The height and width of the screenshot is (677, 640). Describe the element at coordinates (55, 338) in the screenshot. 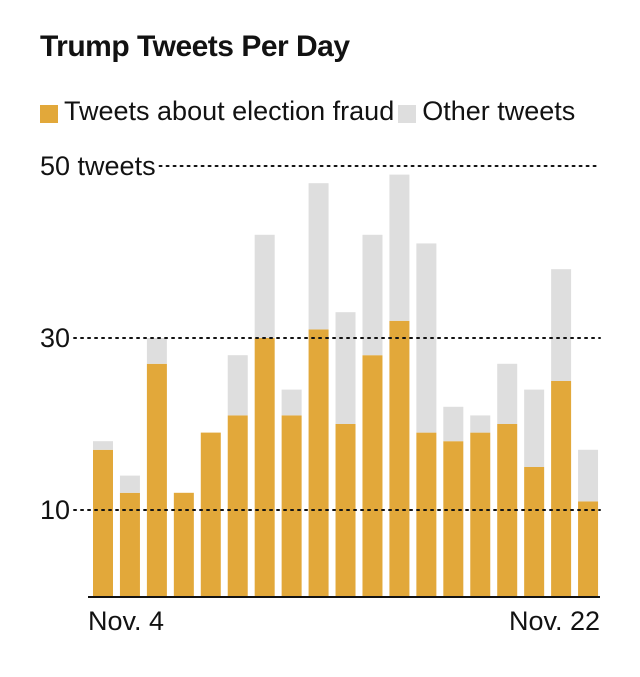

I see `y-tick-label-1: 30` at that location.